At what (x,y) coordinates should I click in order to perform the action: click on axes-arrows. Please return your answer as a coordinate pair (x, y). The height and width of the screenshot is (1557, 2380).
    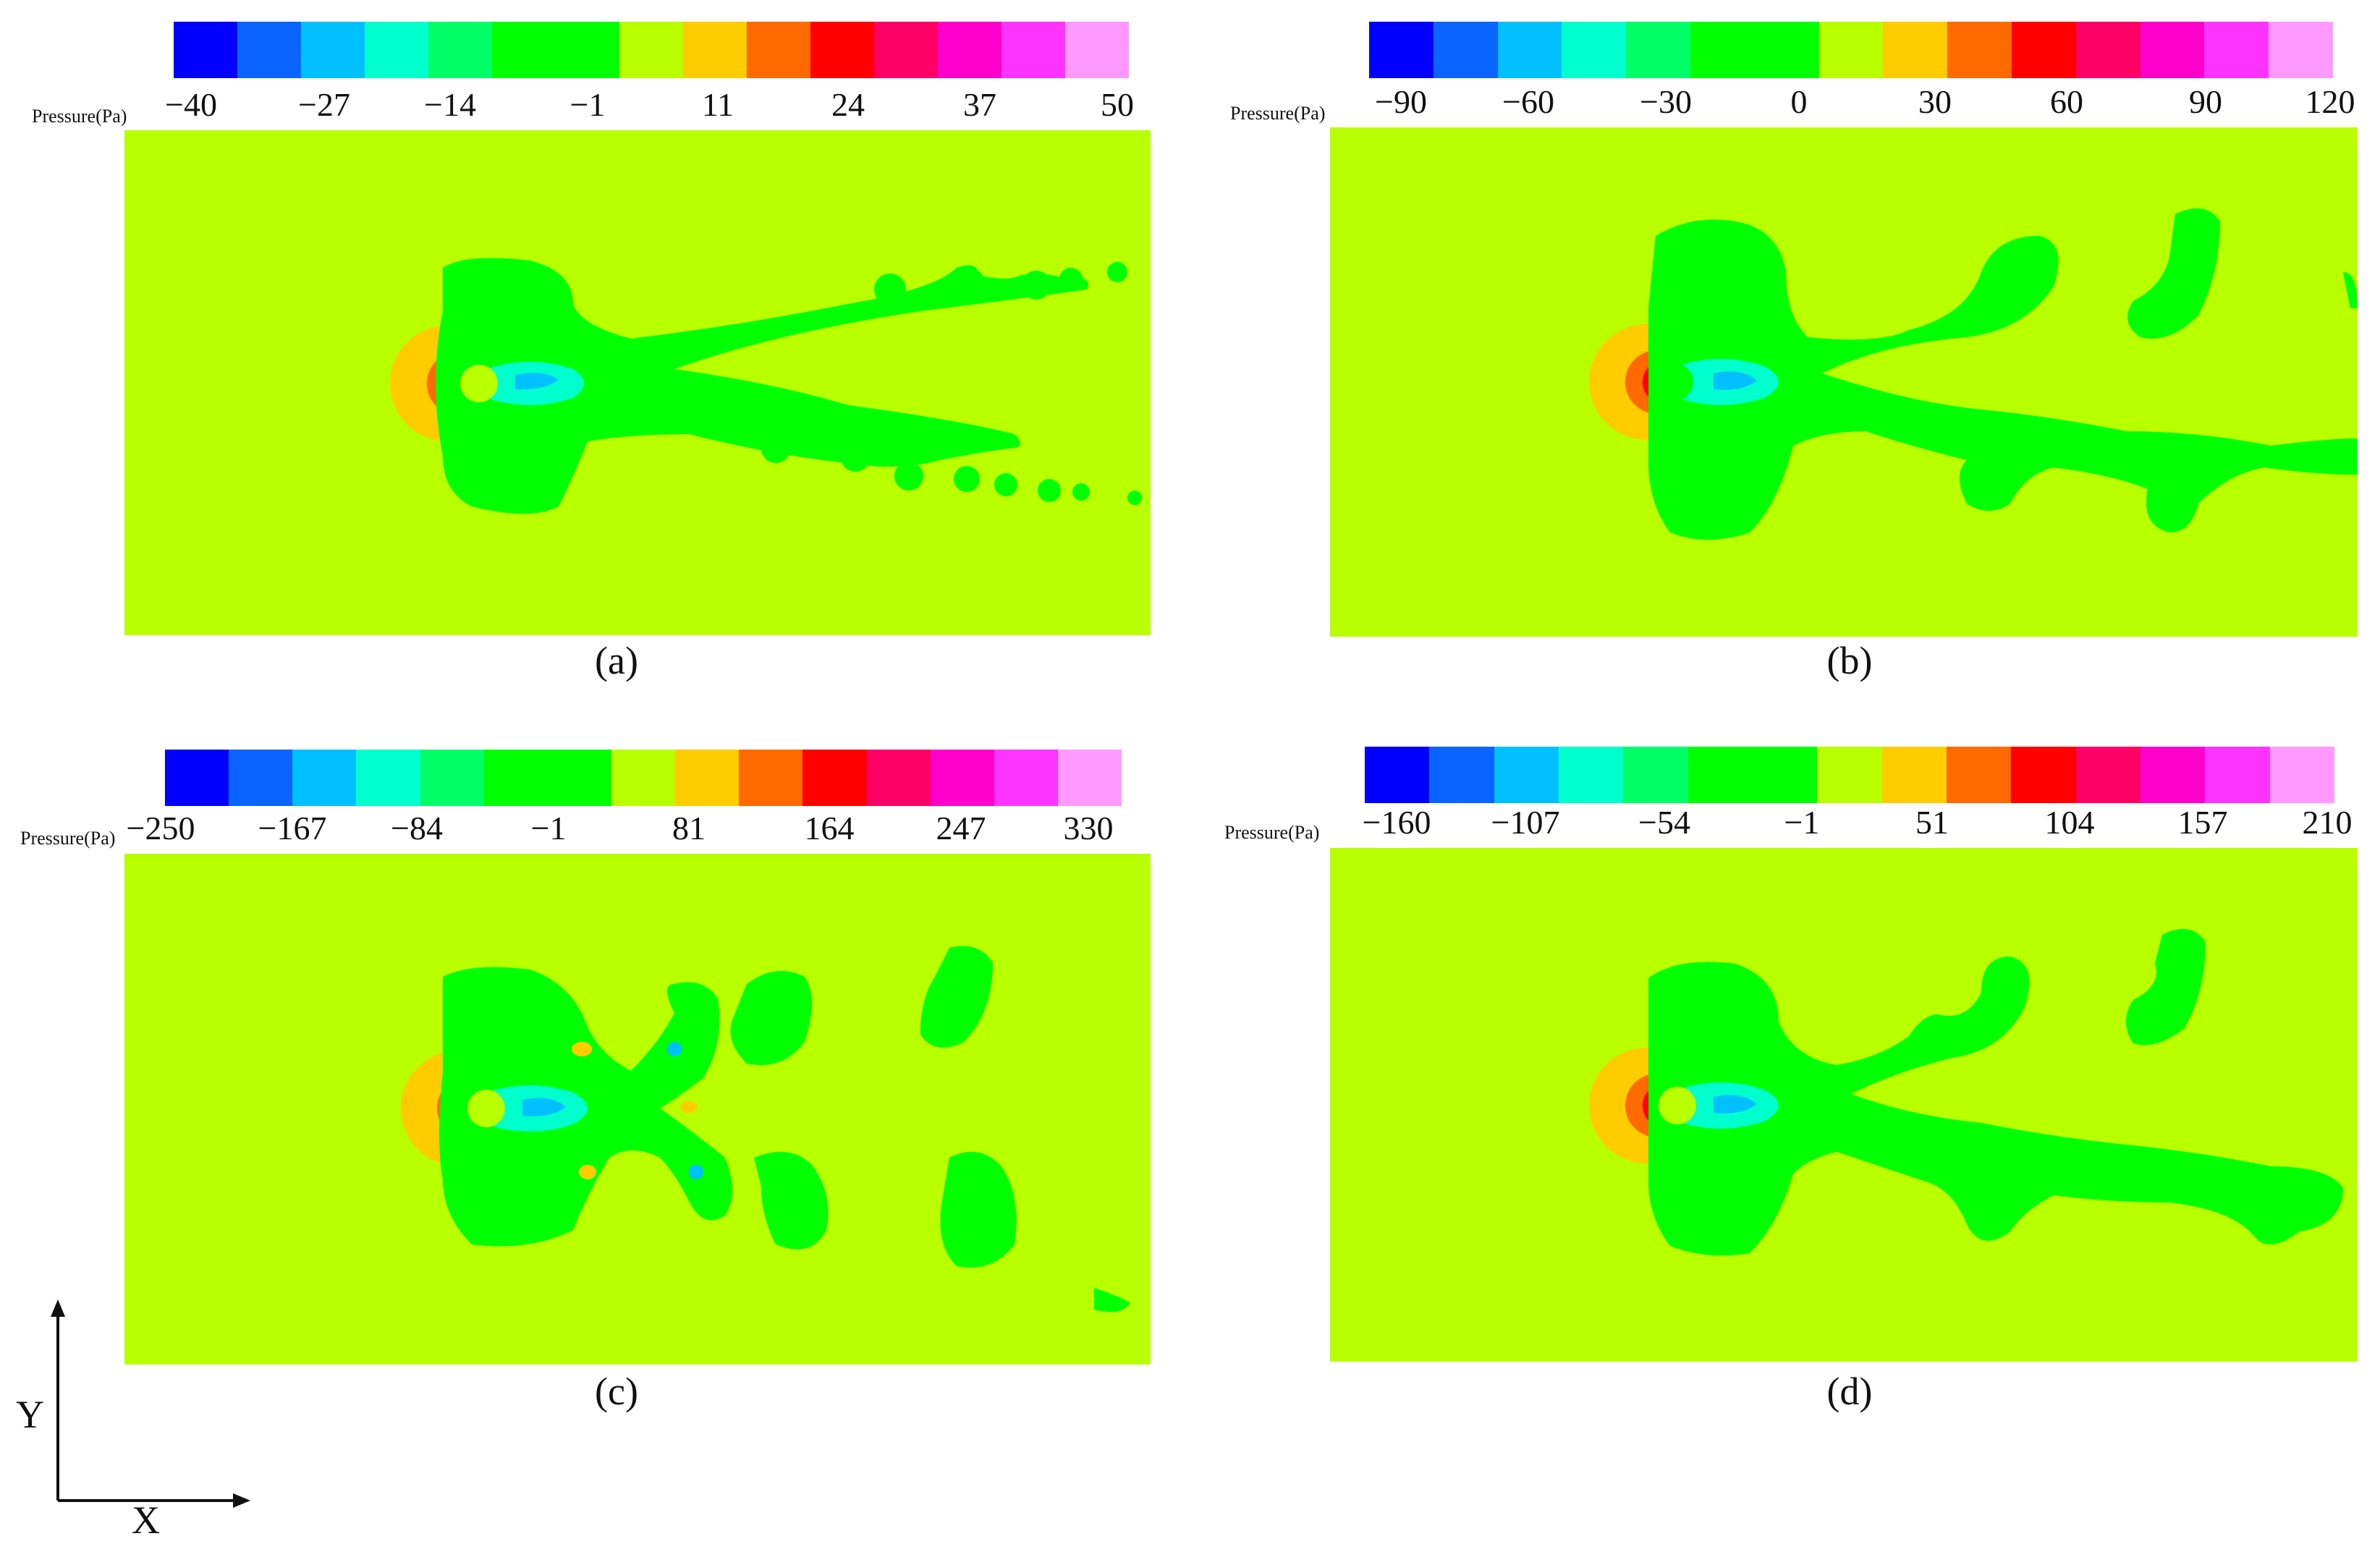
    Looking at the image, I should click on (150, 1403).